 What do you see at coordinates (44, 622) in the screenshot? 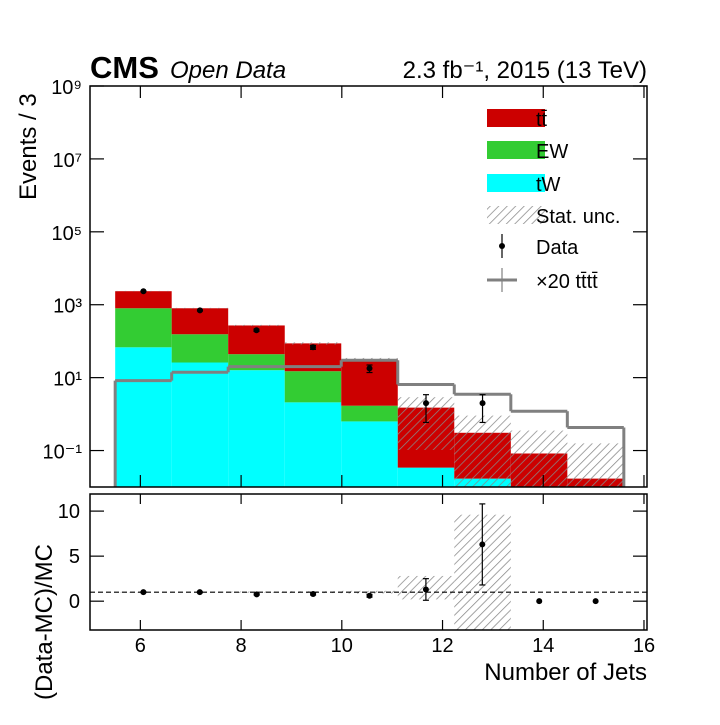
I see `ratio-y-axis-label: (Data-MC)/MC` at bounding box center [44, 622].